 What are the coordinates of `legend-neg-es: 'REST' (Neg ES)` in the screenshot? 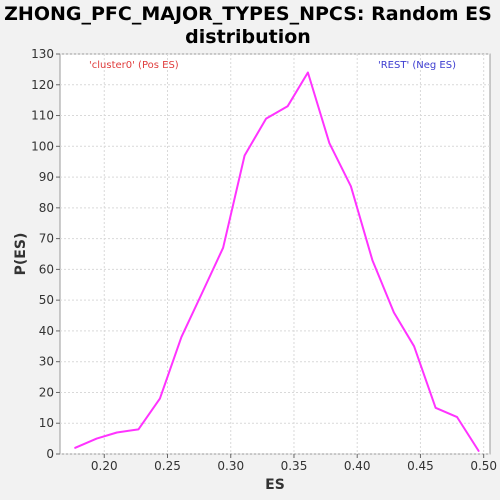 It's located at (417, 65).